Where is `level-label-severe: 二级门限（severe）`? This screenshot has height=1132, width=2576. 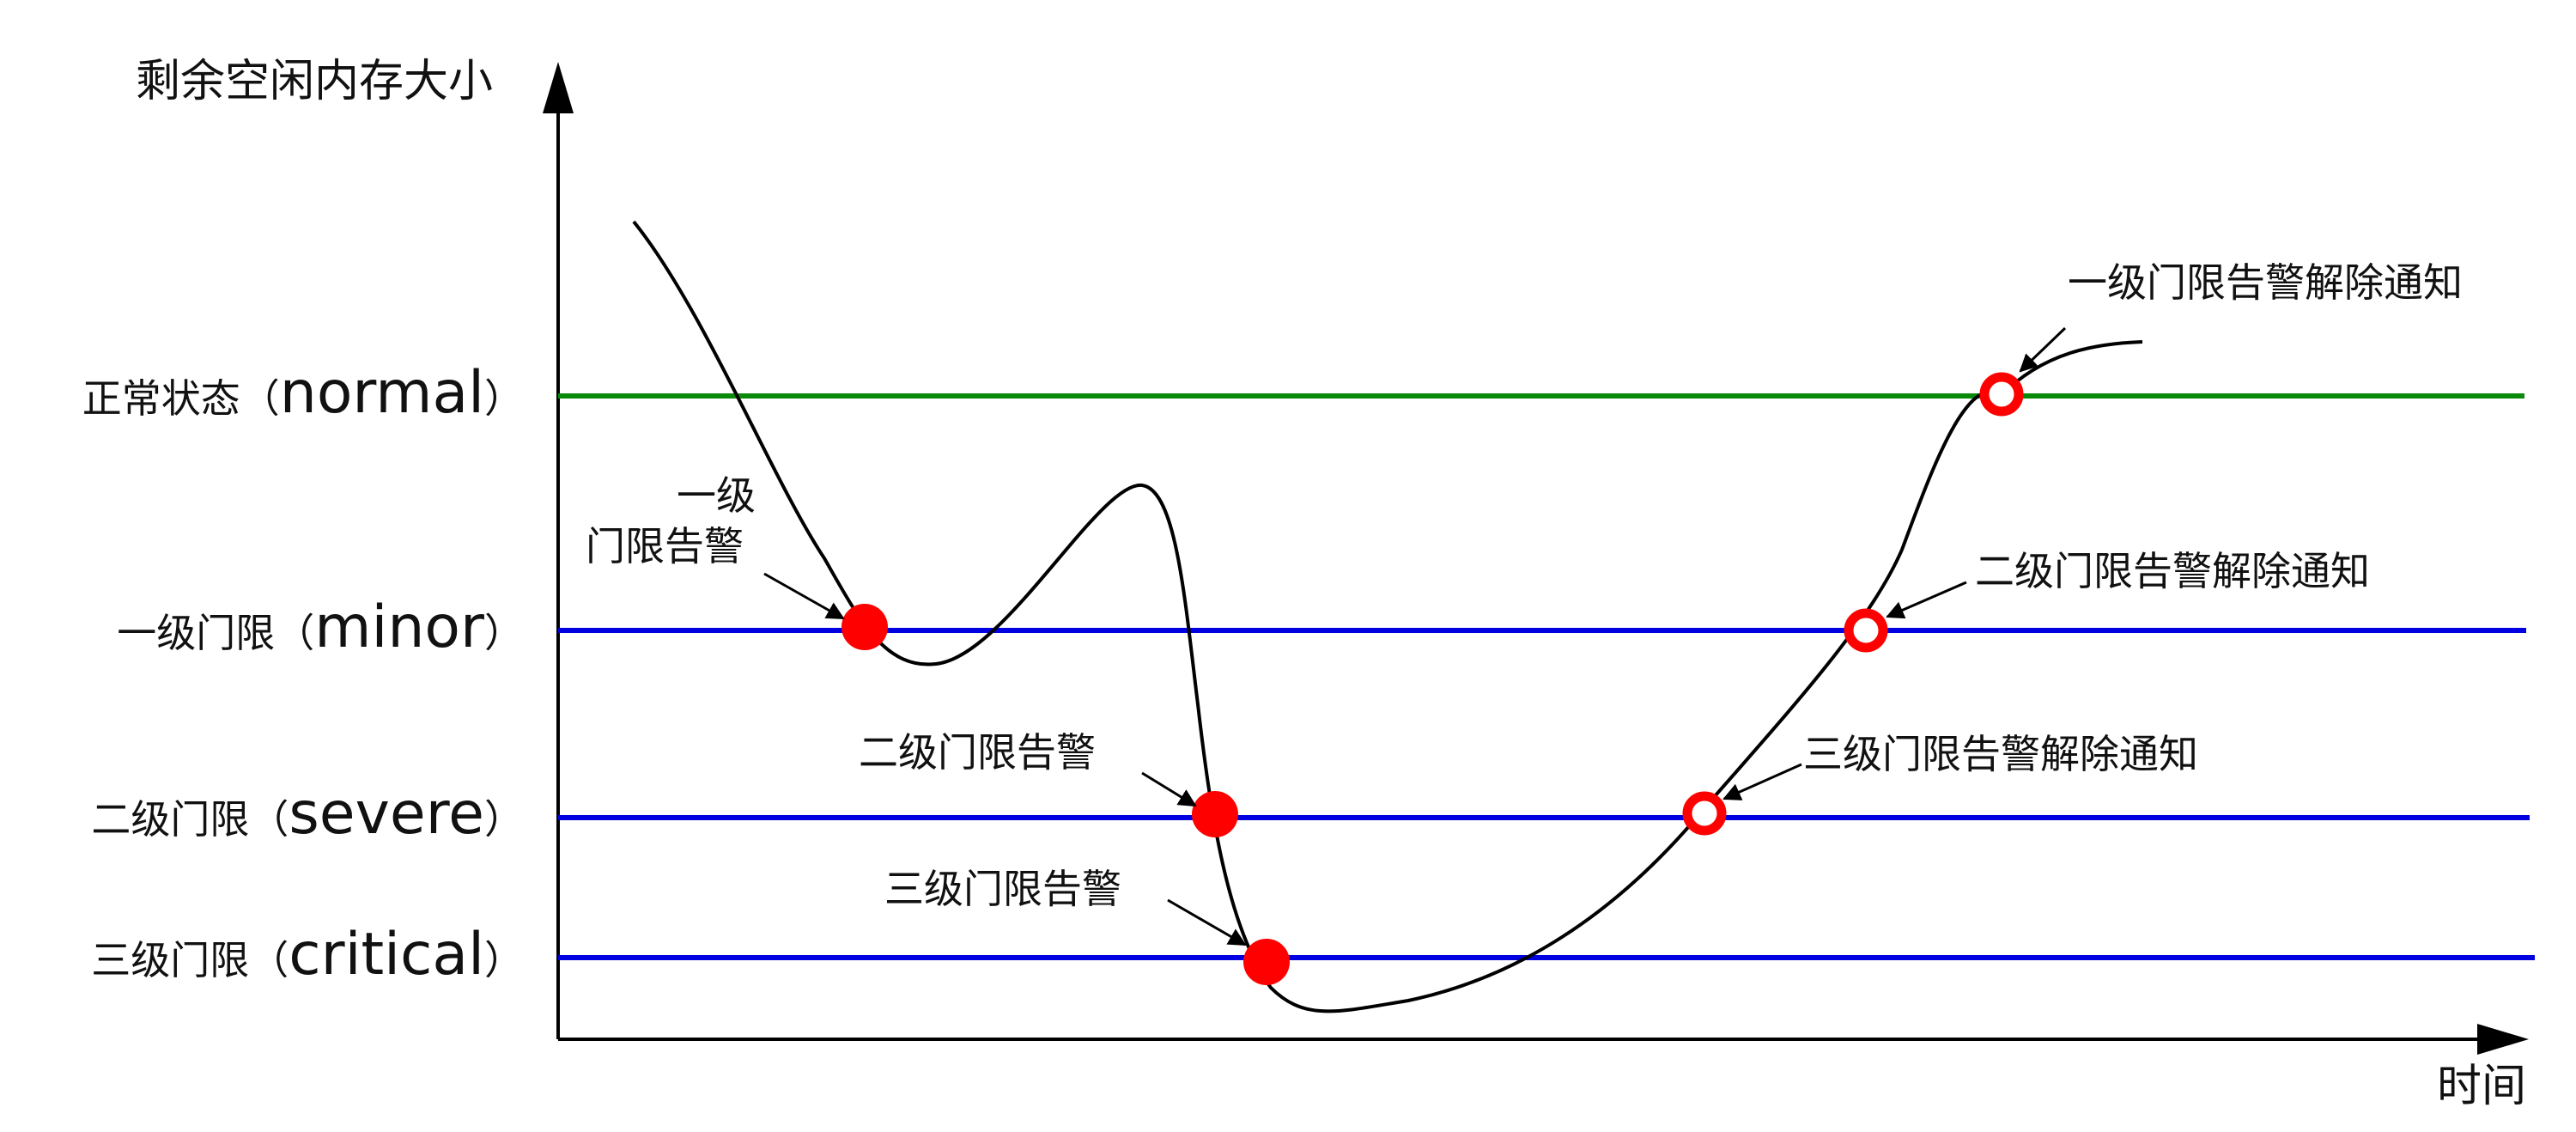 level-label-severe: 二级门限（severe） is located at coordinates (307, 814).